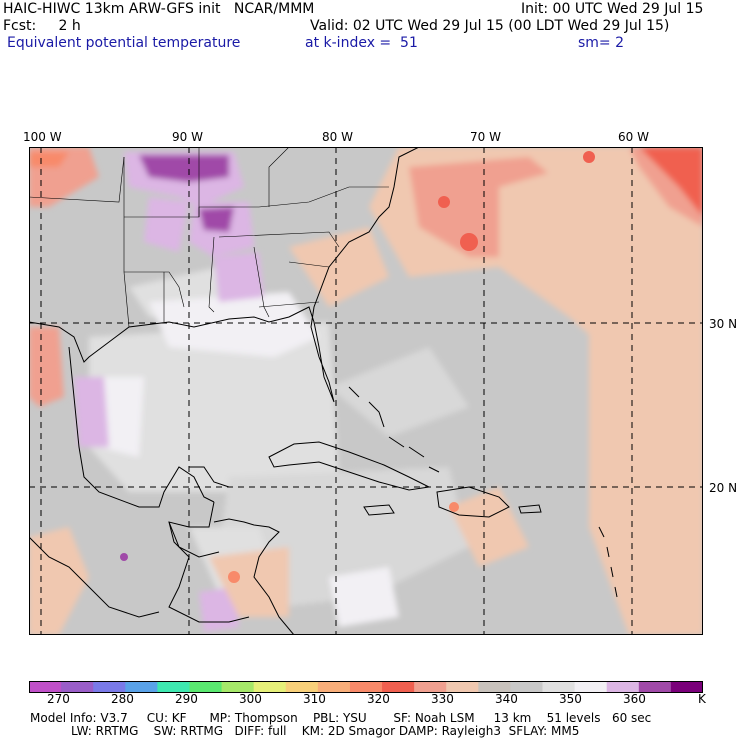 The height and width of the screenshot is (740, 740). I want to click on field-name: Equivalent potential temperature, so click(124, 43).